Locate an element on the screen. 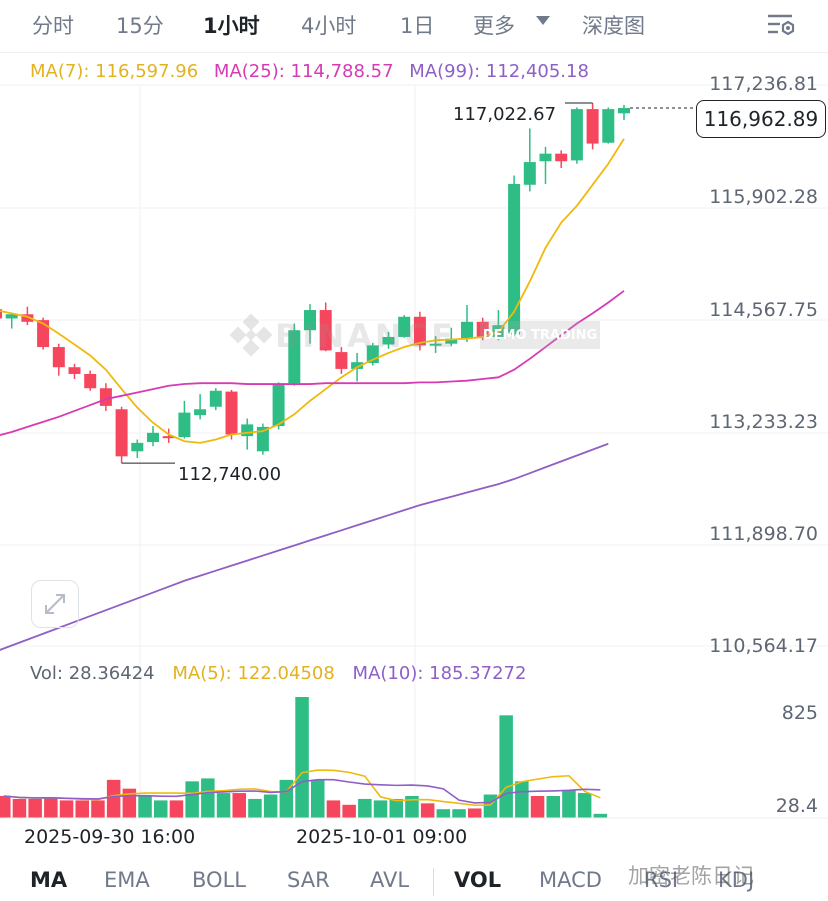  high-price-marker: 117,022.67 is located at coordinates (505, 114).